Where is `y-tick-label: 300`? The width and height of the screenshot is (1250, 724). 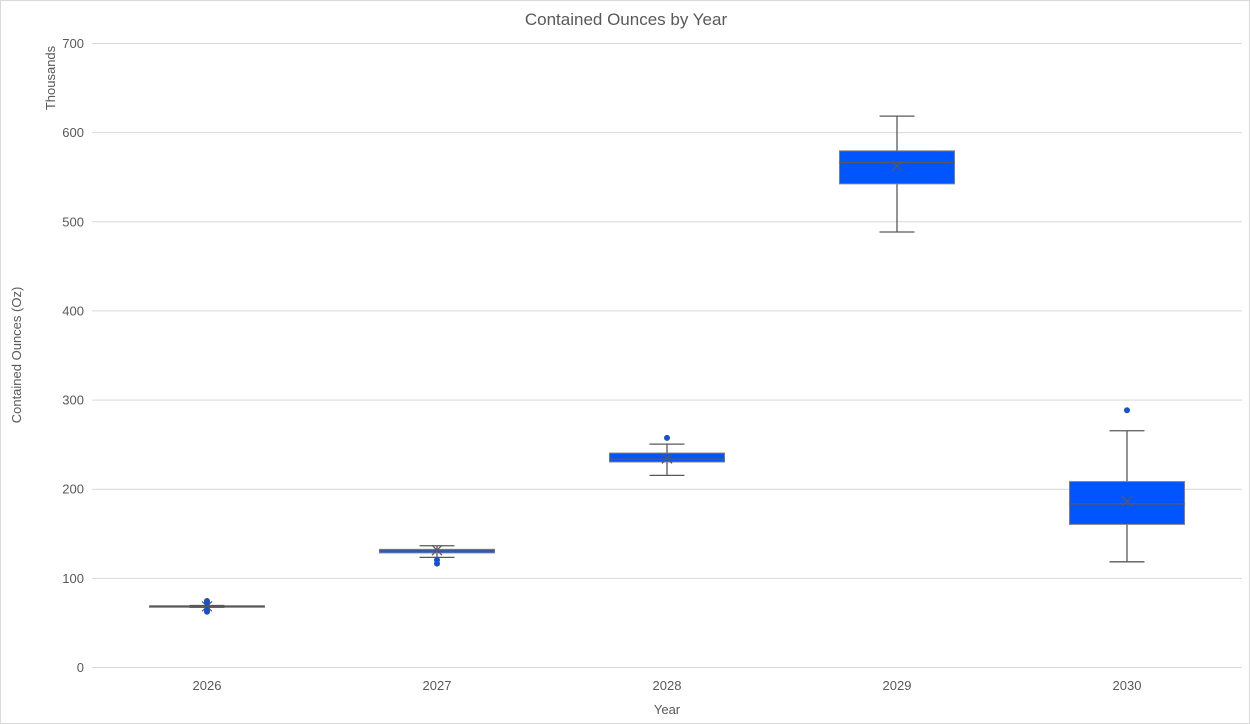 y-tick-label: 300 is located at coordinates (73, 400).